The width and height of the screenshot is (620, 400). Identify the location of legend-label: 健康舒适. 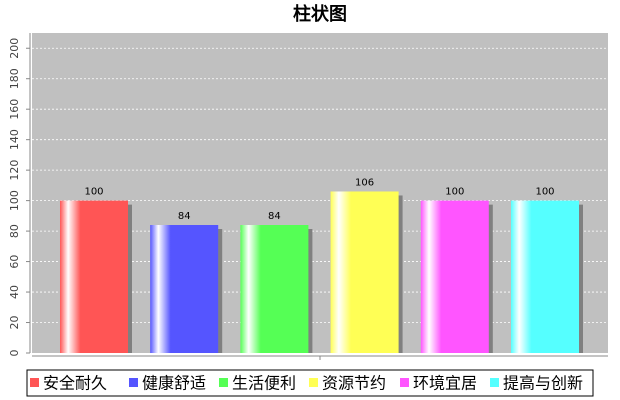
(174, 383).